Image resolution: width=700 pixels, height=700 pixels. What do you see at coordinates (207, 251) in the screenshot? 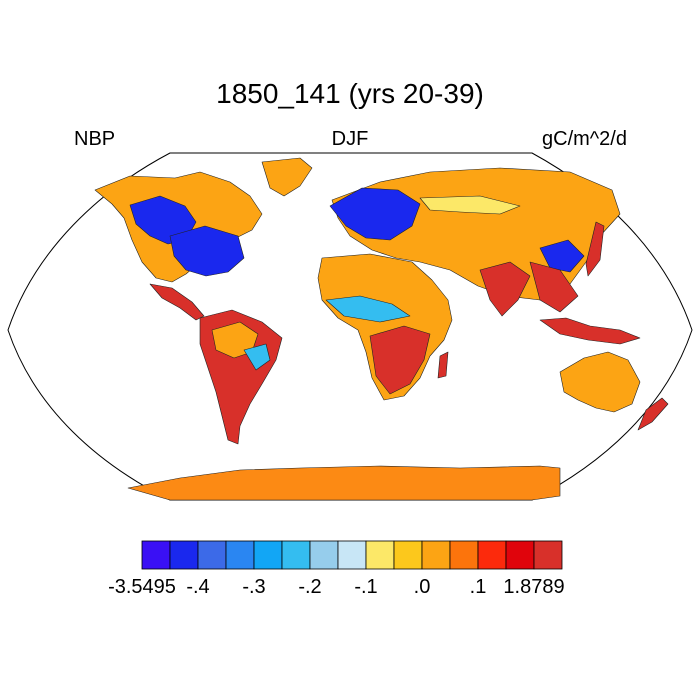
I see `land-eastern-us-blue` at bounding box center [207, 251].